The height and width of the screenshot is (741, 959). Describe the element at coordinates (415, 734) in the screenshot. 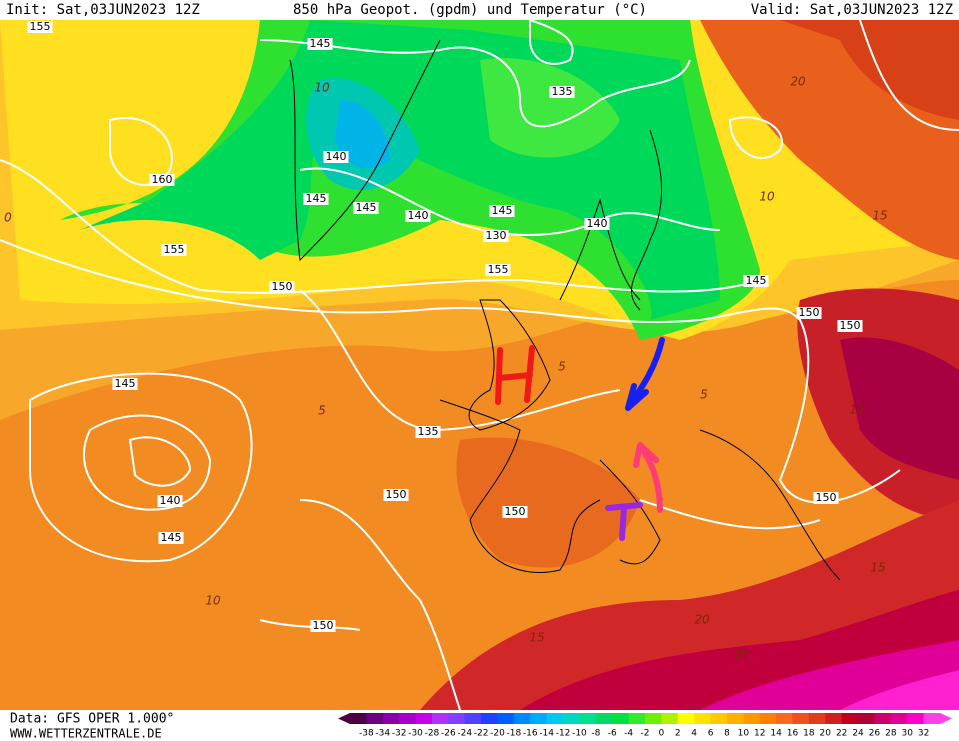

I see `color-bar-label: -30` at that location.